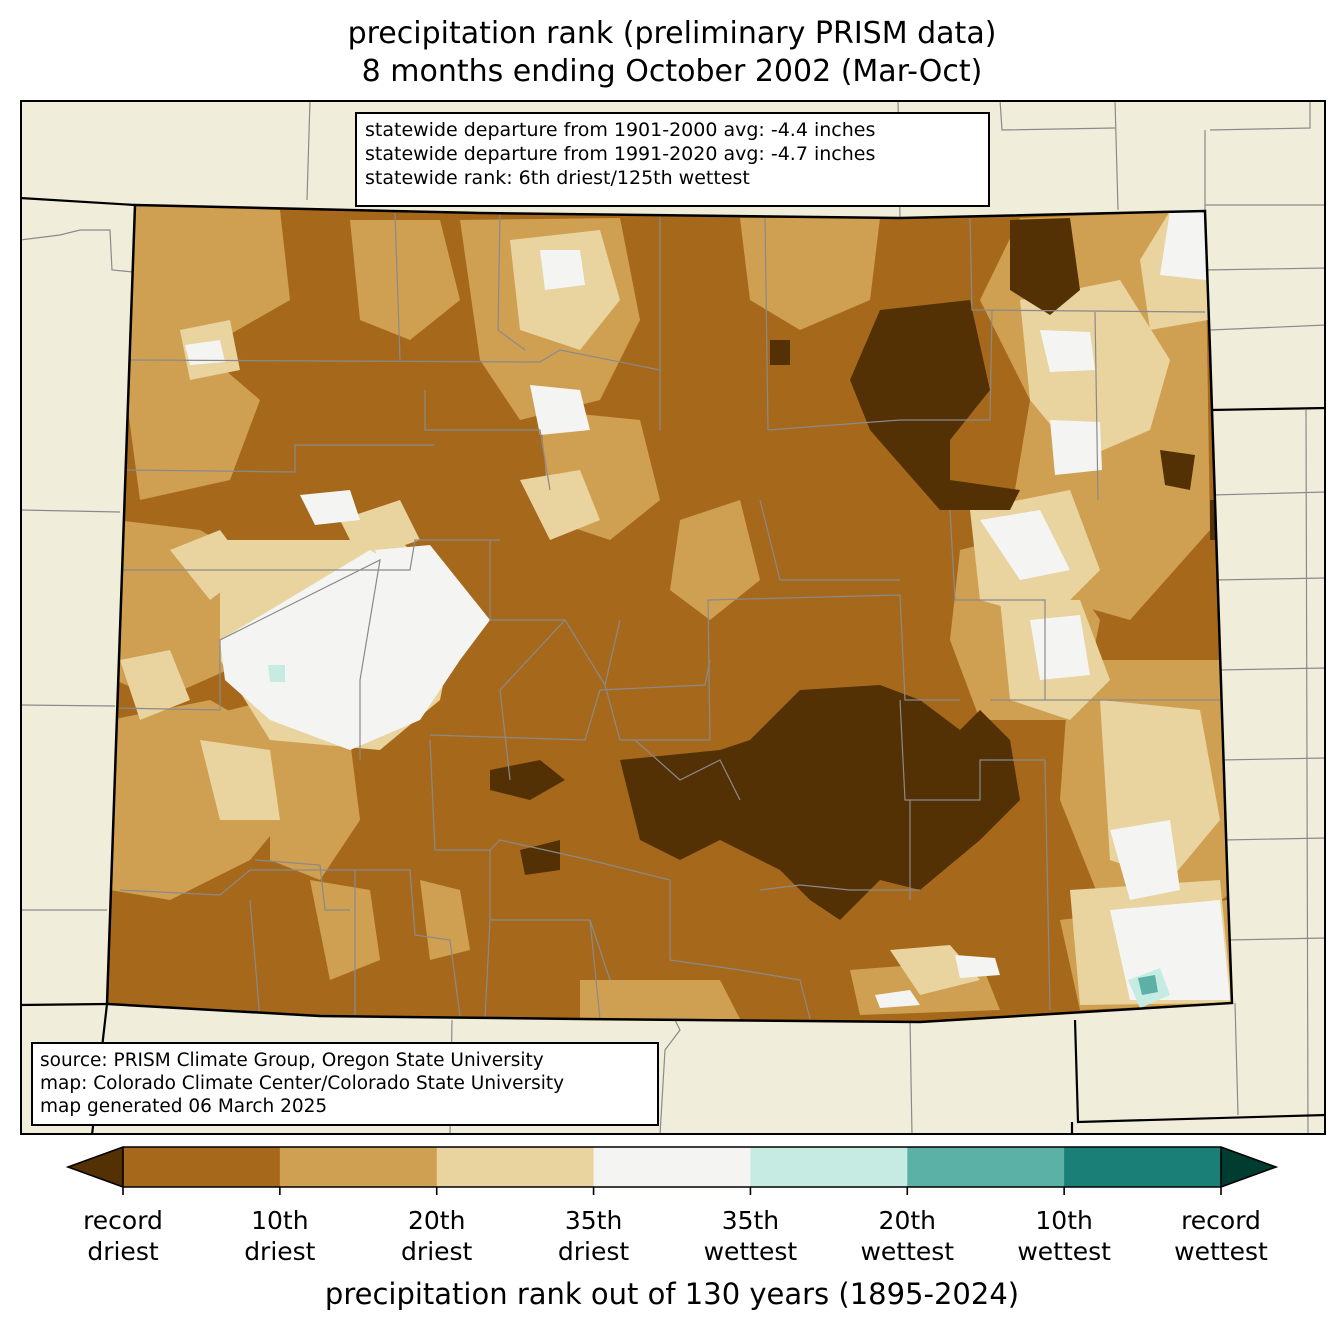 The height and width of the screenshot is (1332, 1344). Describe the element at coordinates (594, 1236) in the screenshot. I see `colorbar-tick-label: 35th driest` at that location.